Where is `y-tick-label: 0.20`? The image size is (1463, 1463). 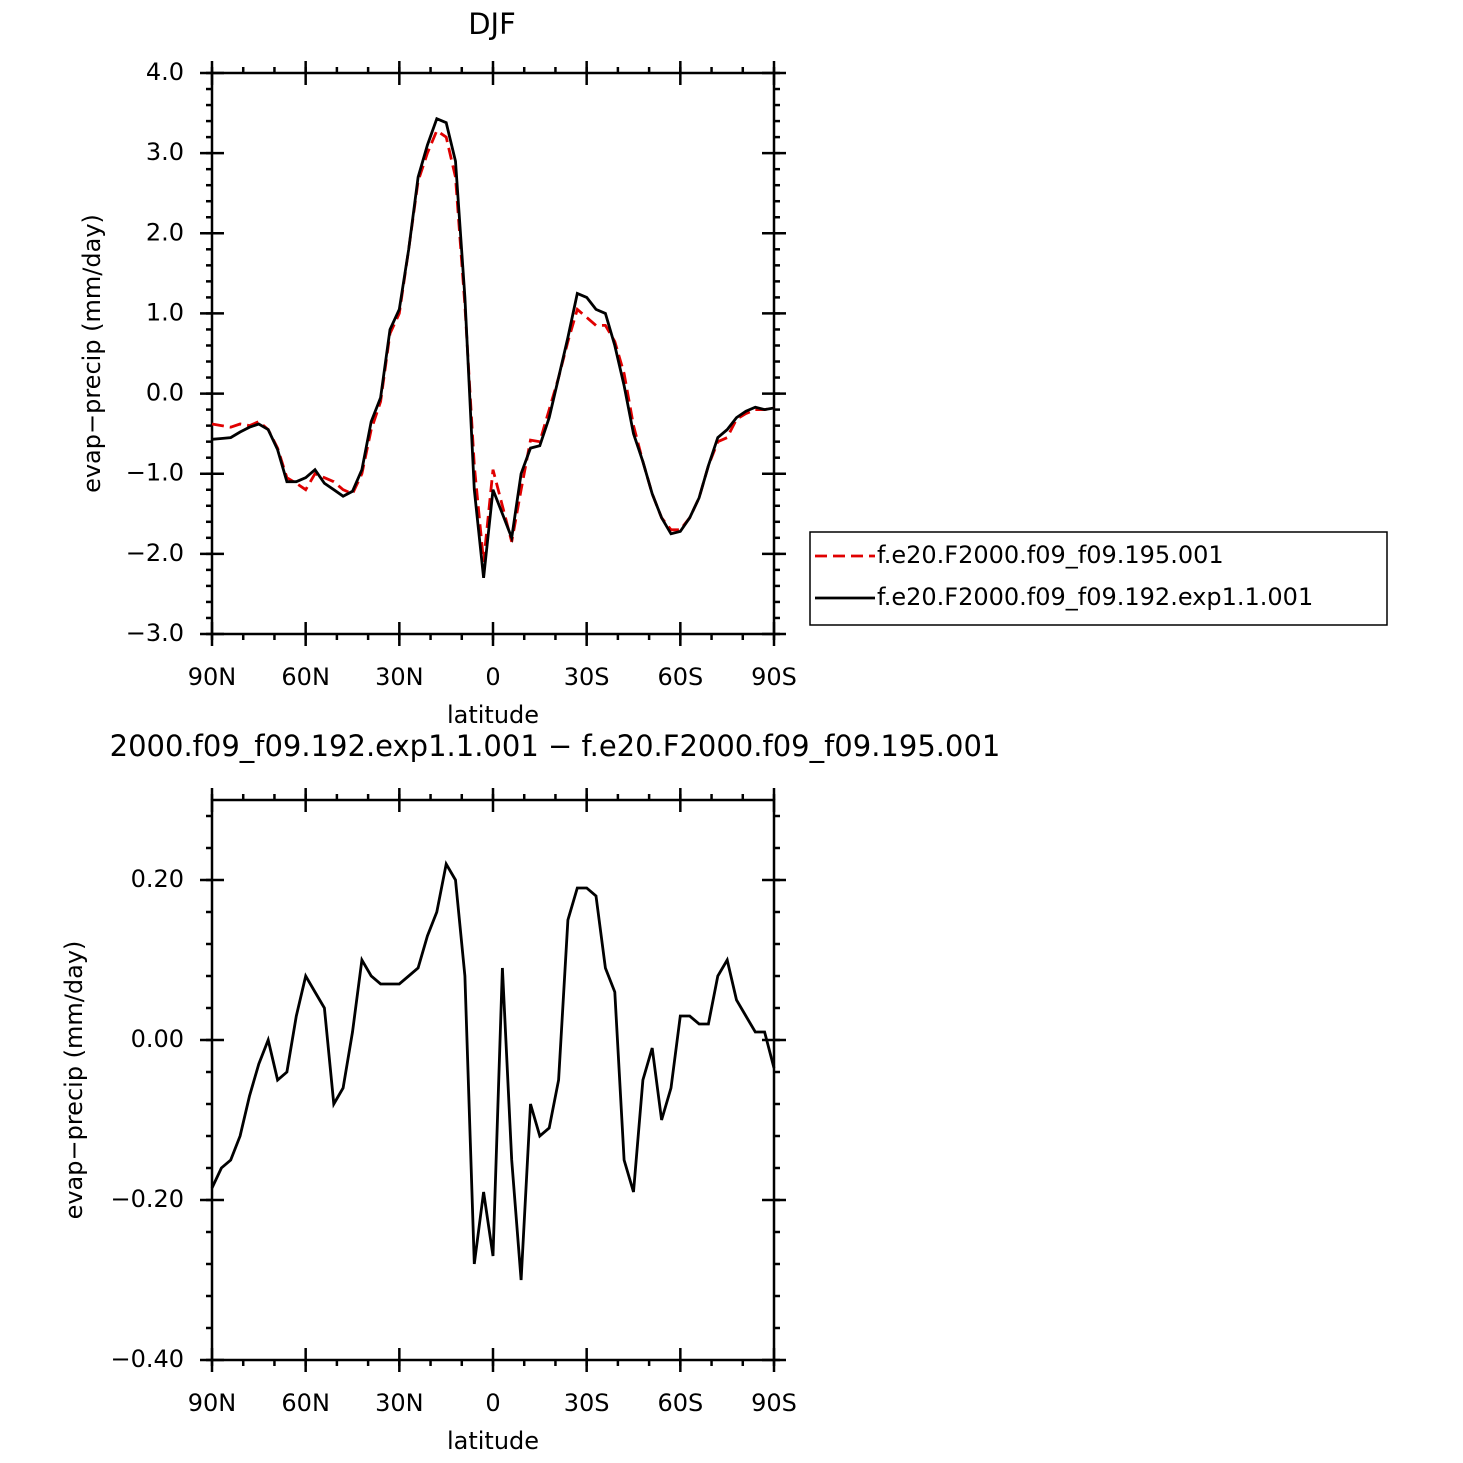
y-tick-label: 0.20 is located at coordinates (157, 879).